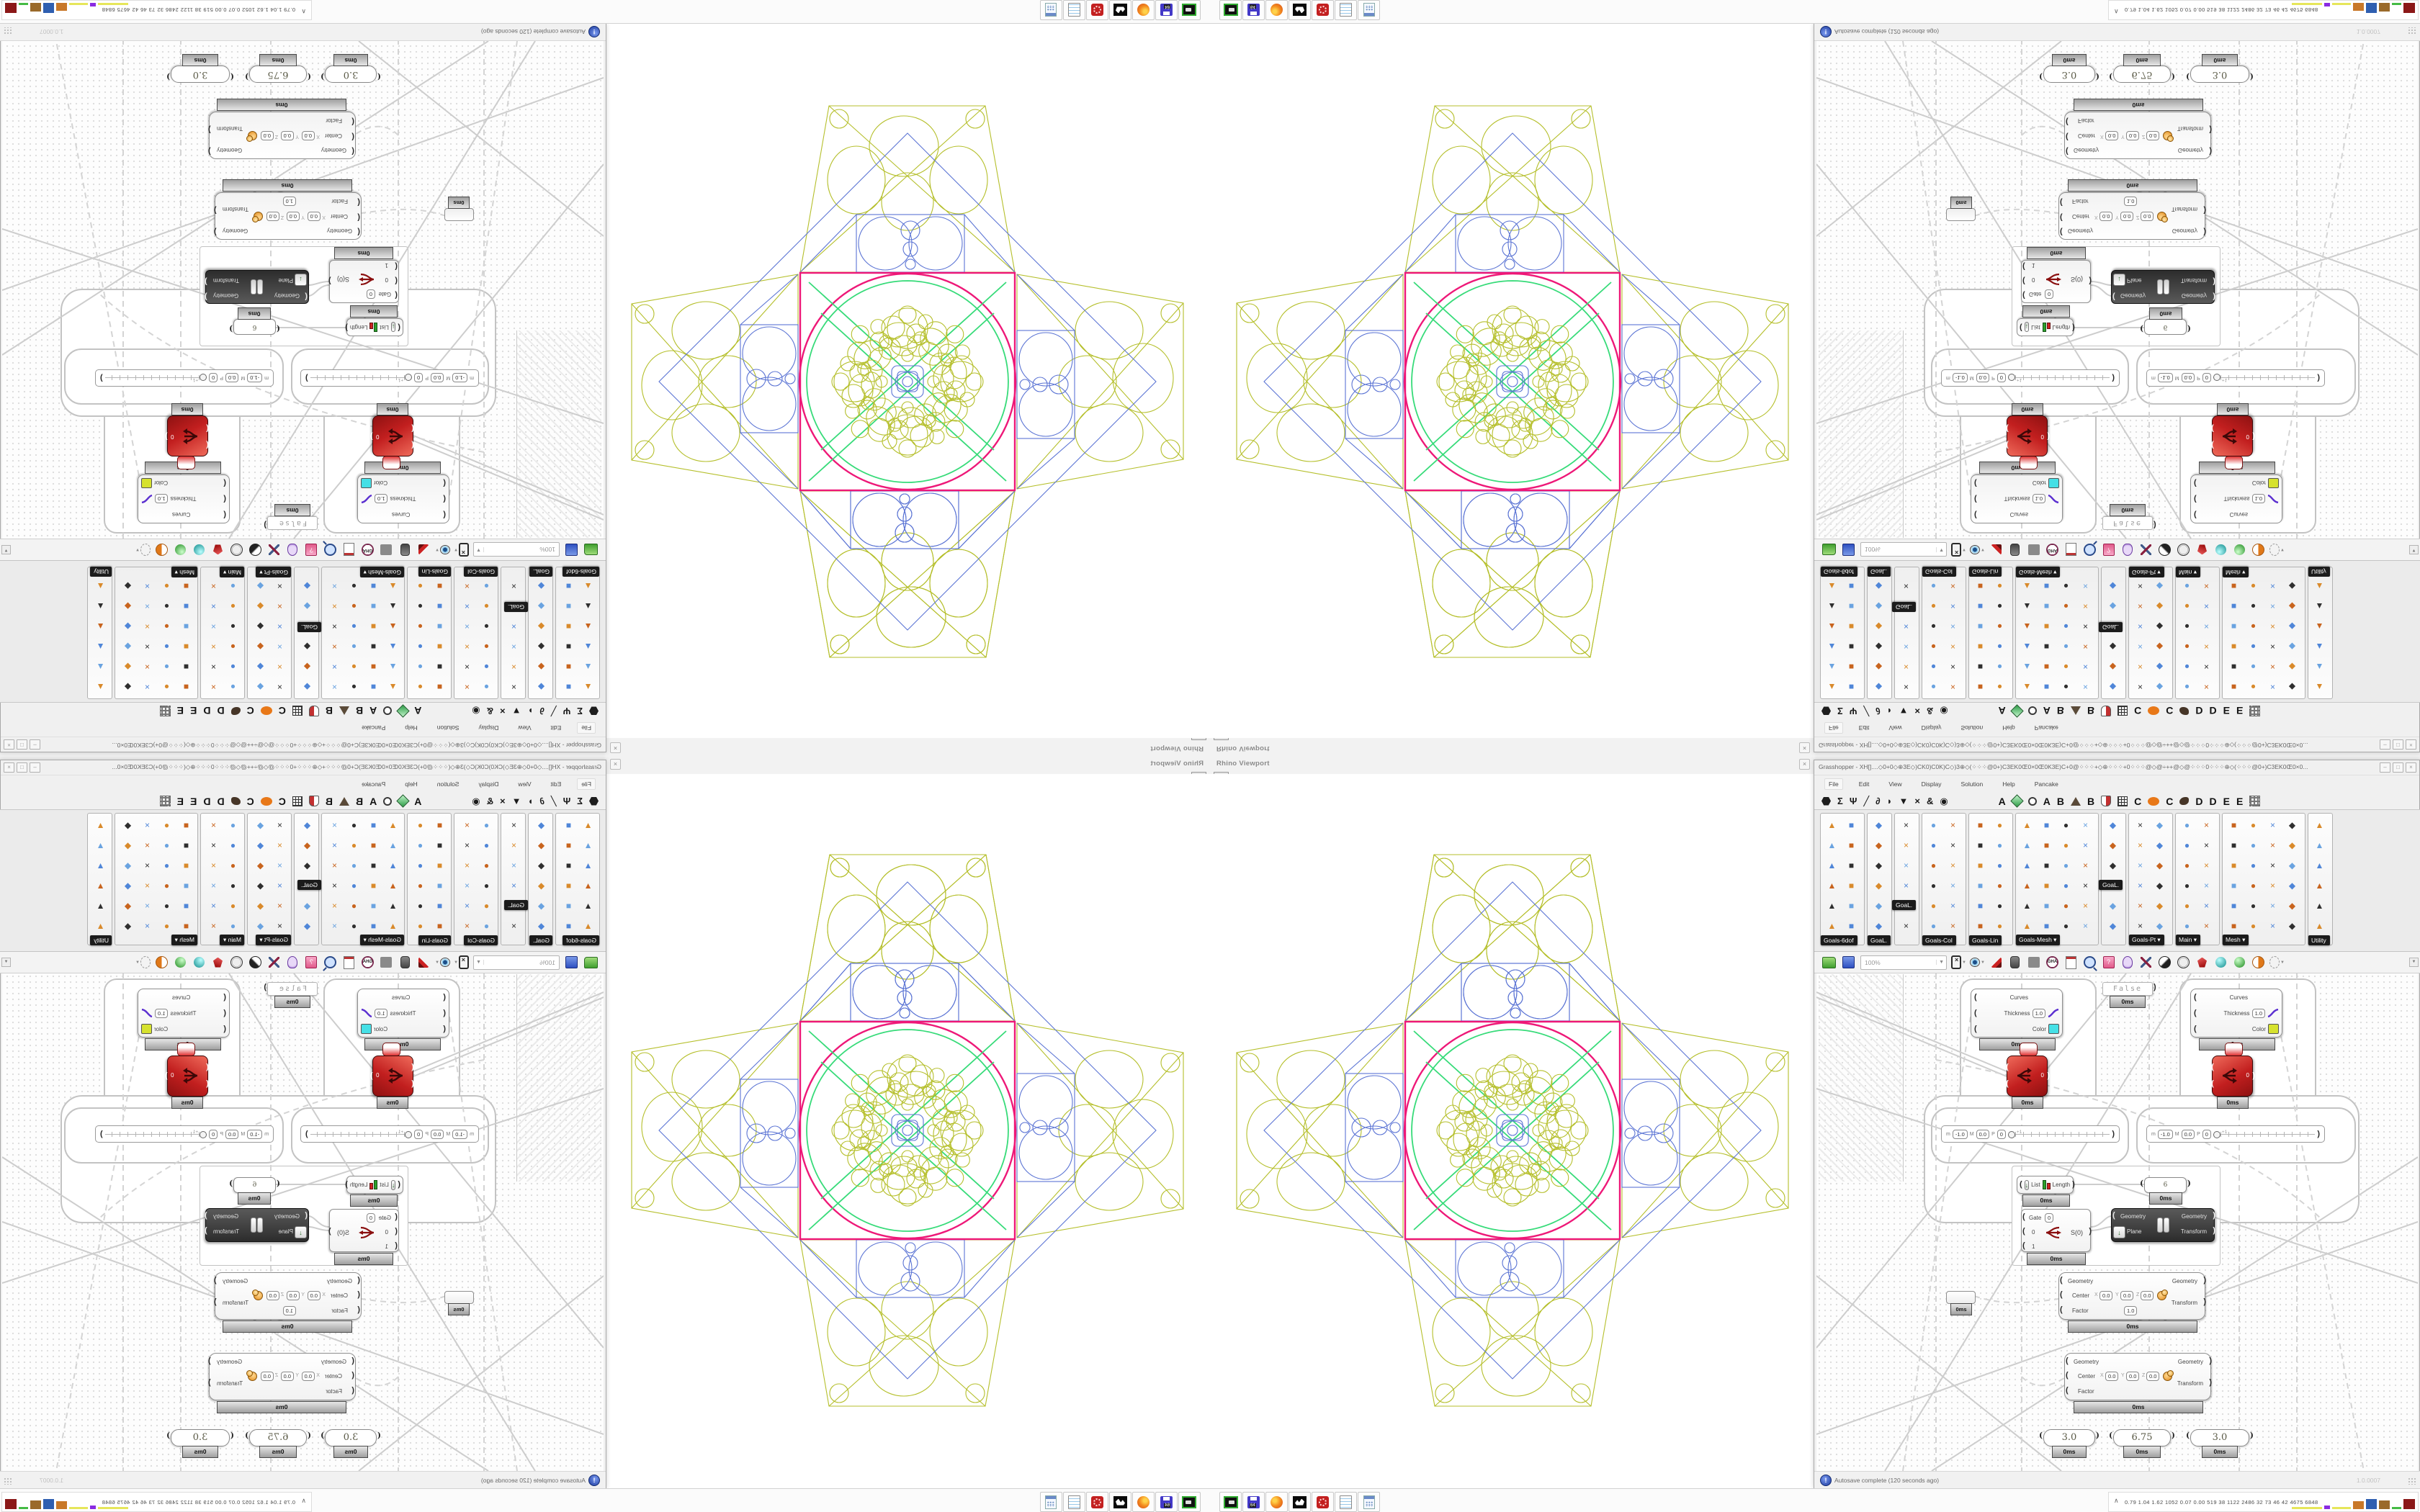 The width and height of the screenshot is (2420, 1512). I want to click on palette-group-label: Goals-Pt ▾, so click(273, 572).